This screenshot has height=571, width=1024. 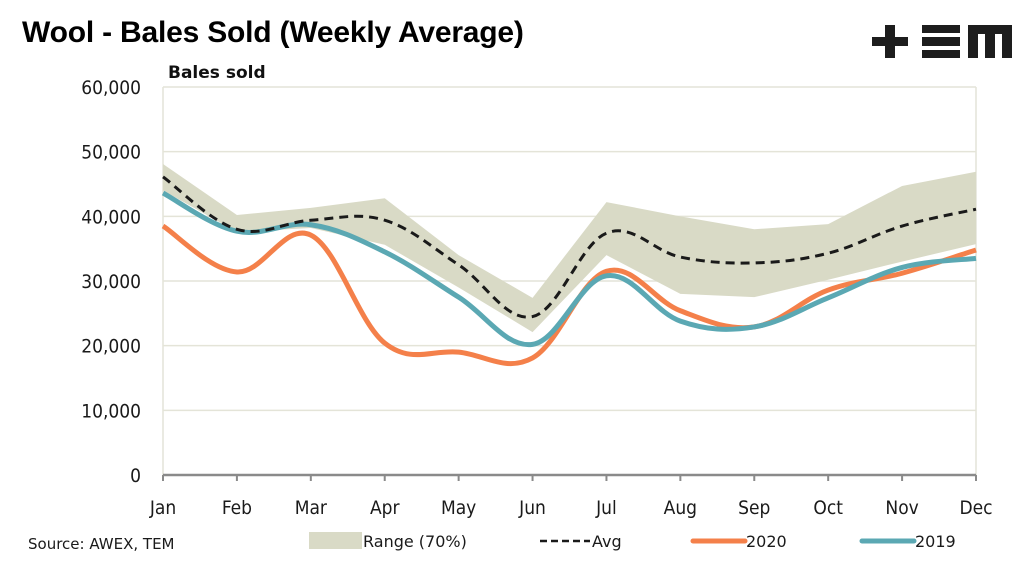 I want to click on x-tick-label: Aug, so click(x=680, y=508).